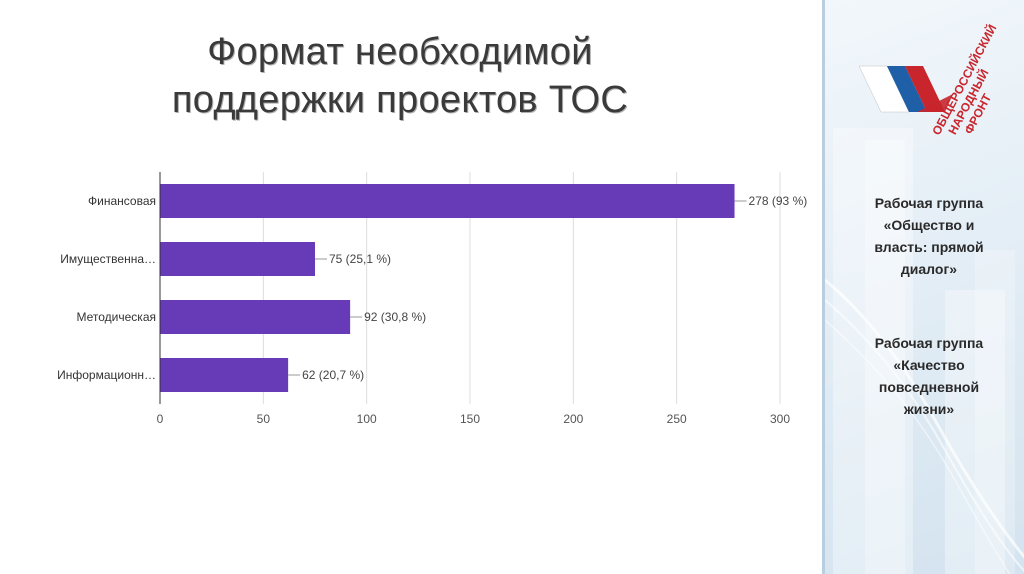  Describe the element at coordinates (929, 343) in the screenshot. I see `group-2-line-1: Рабочая группа` at that location.